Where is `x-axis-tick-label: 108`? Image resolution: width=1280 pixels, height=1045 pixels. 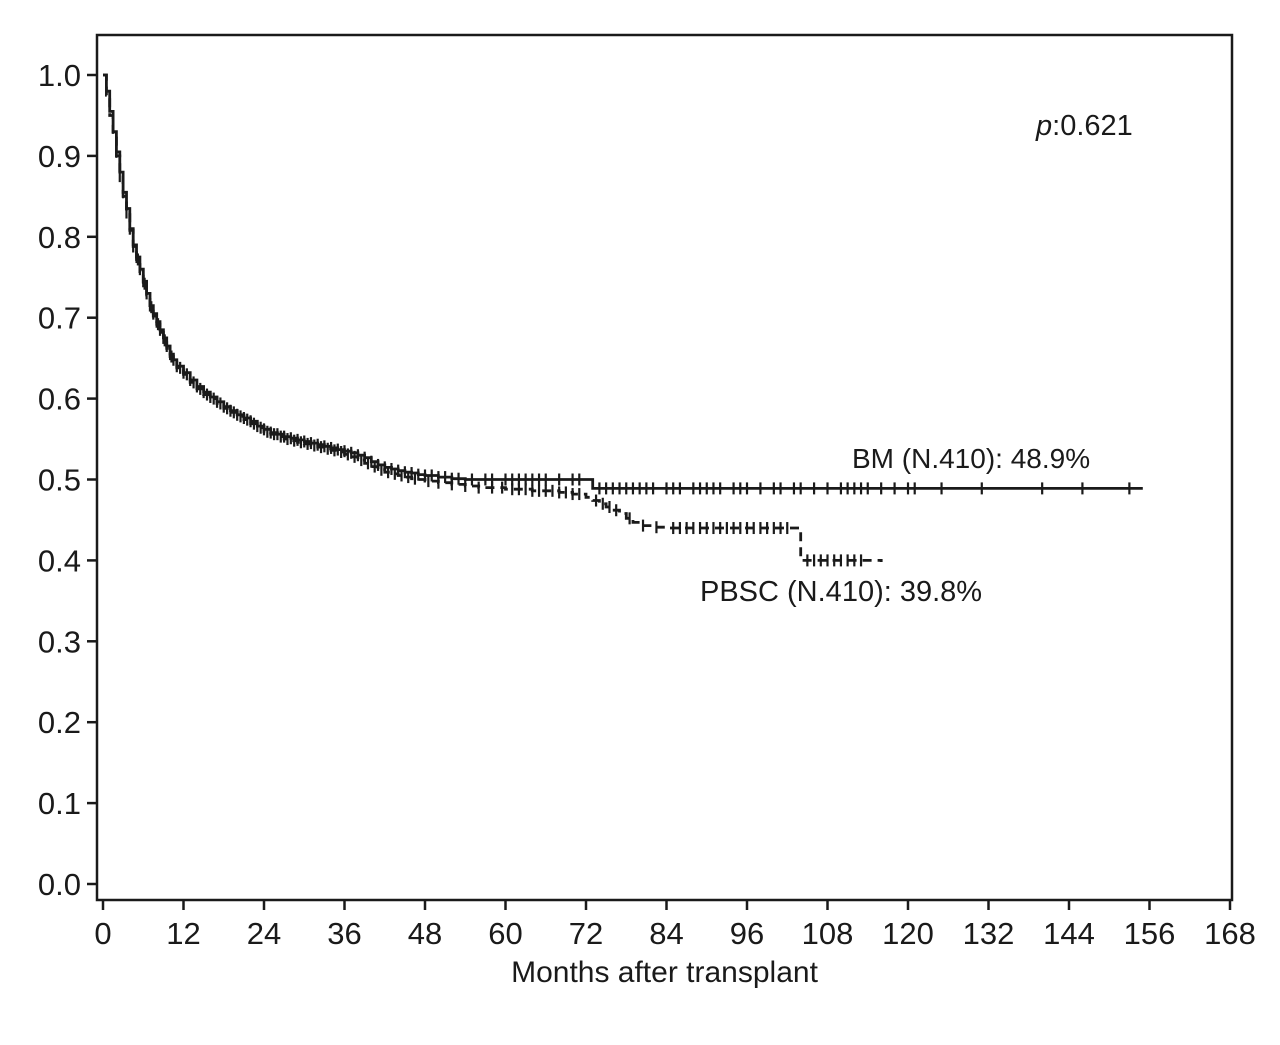
x-axis-tick-label: 108 is located at coordinates (828, 933).